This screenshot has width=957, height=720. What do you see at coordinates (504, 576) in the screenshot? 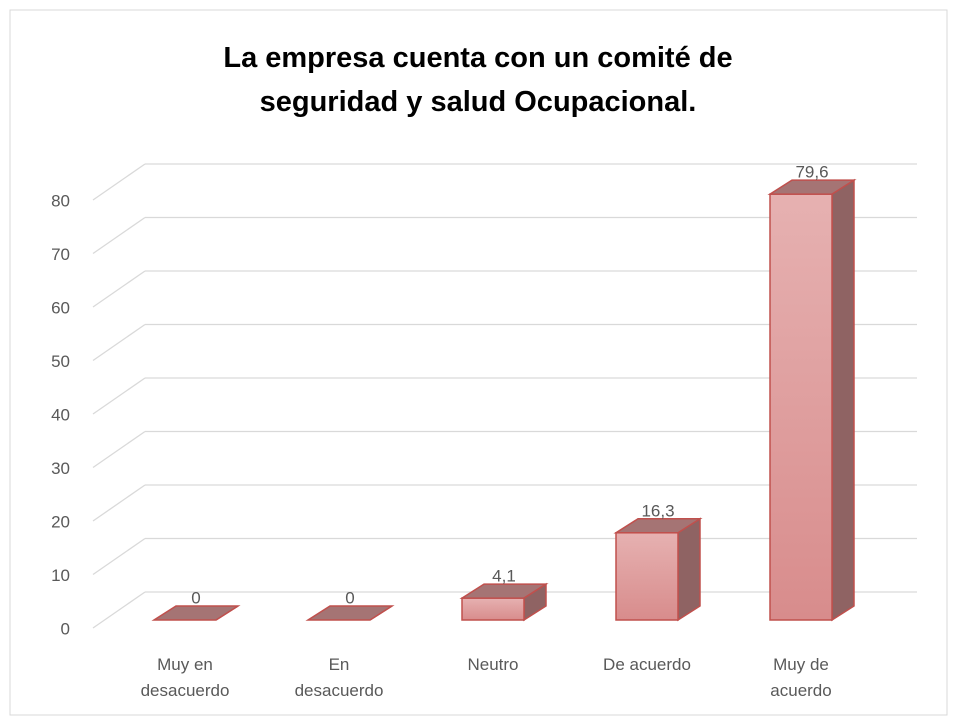
I see `data-label: 4,1` at bounding box center [504, 576].